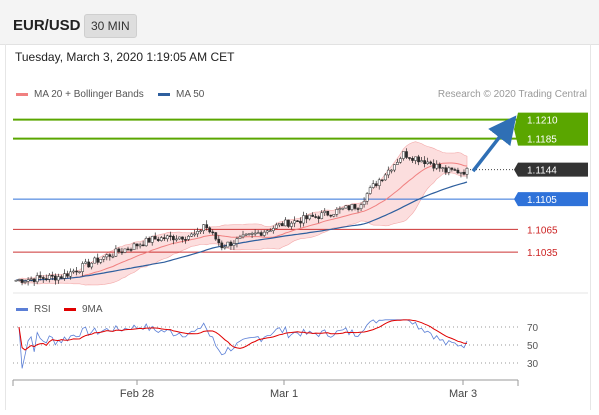 The height and width of the screenshot is (415, 599). I want to click on timeframe-badge: 30 MIN, so click(110, 26).